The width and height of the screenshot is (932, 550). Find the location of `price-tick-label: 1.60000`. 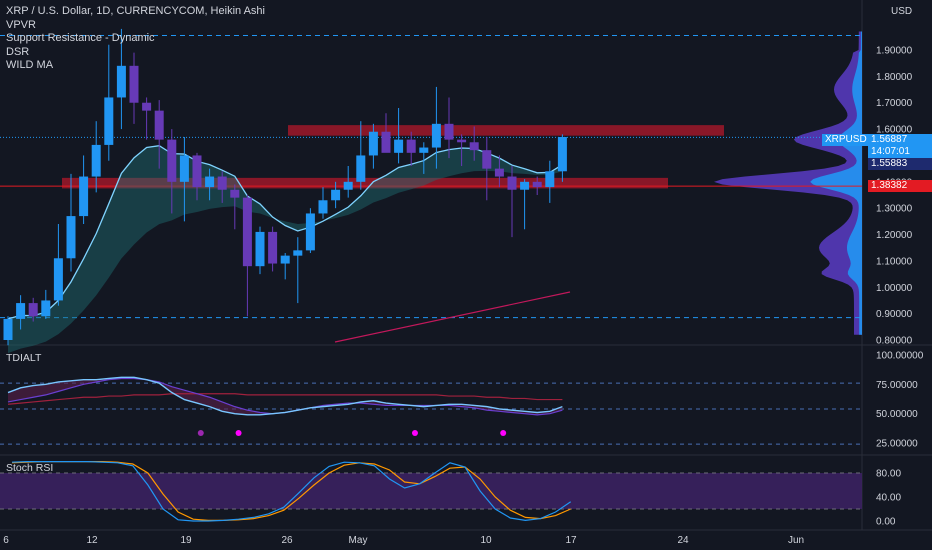

price-tick-label: 1.60000 is located at coordinates (894, 130).